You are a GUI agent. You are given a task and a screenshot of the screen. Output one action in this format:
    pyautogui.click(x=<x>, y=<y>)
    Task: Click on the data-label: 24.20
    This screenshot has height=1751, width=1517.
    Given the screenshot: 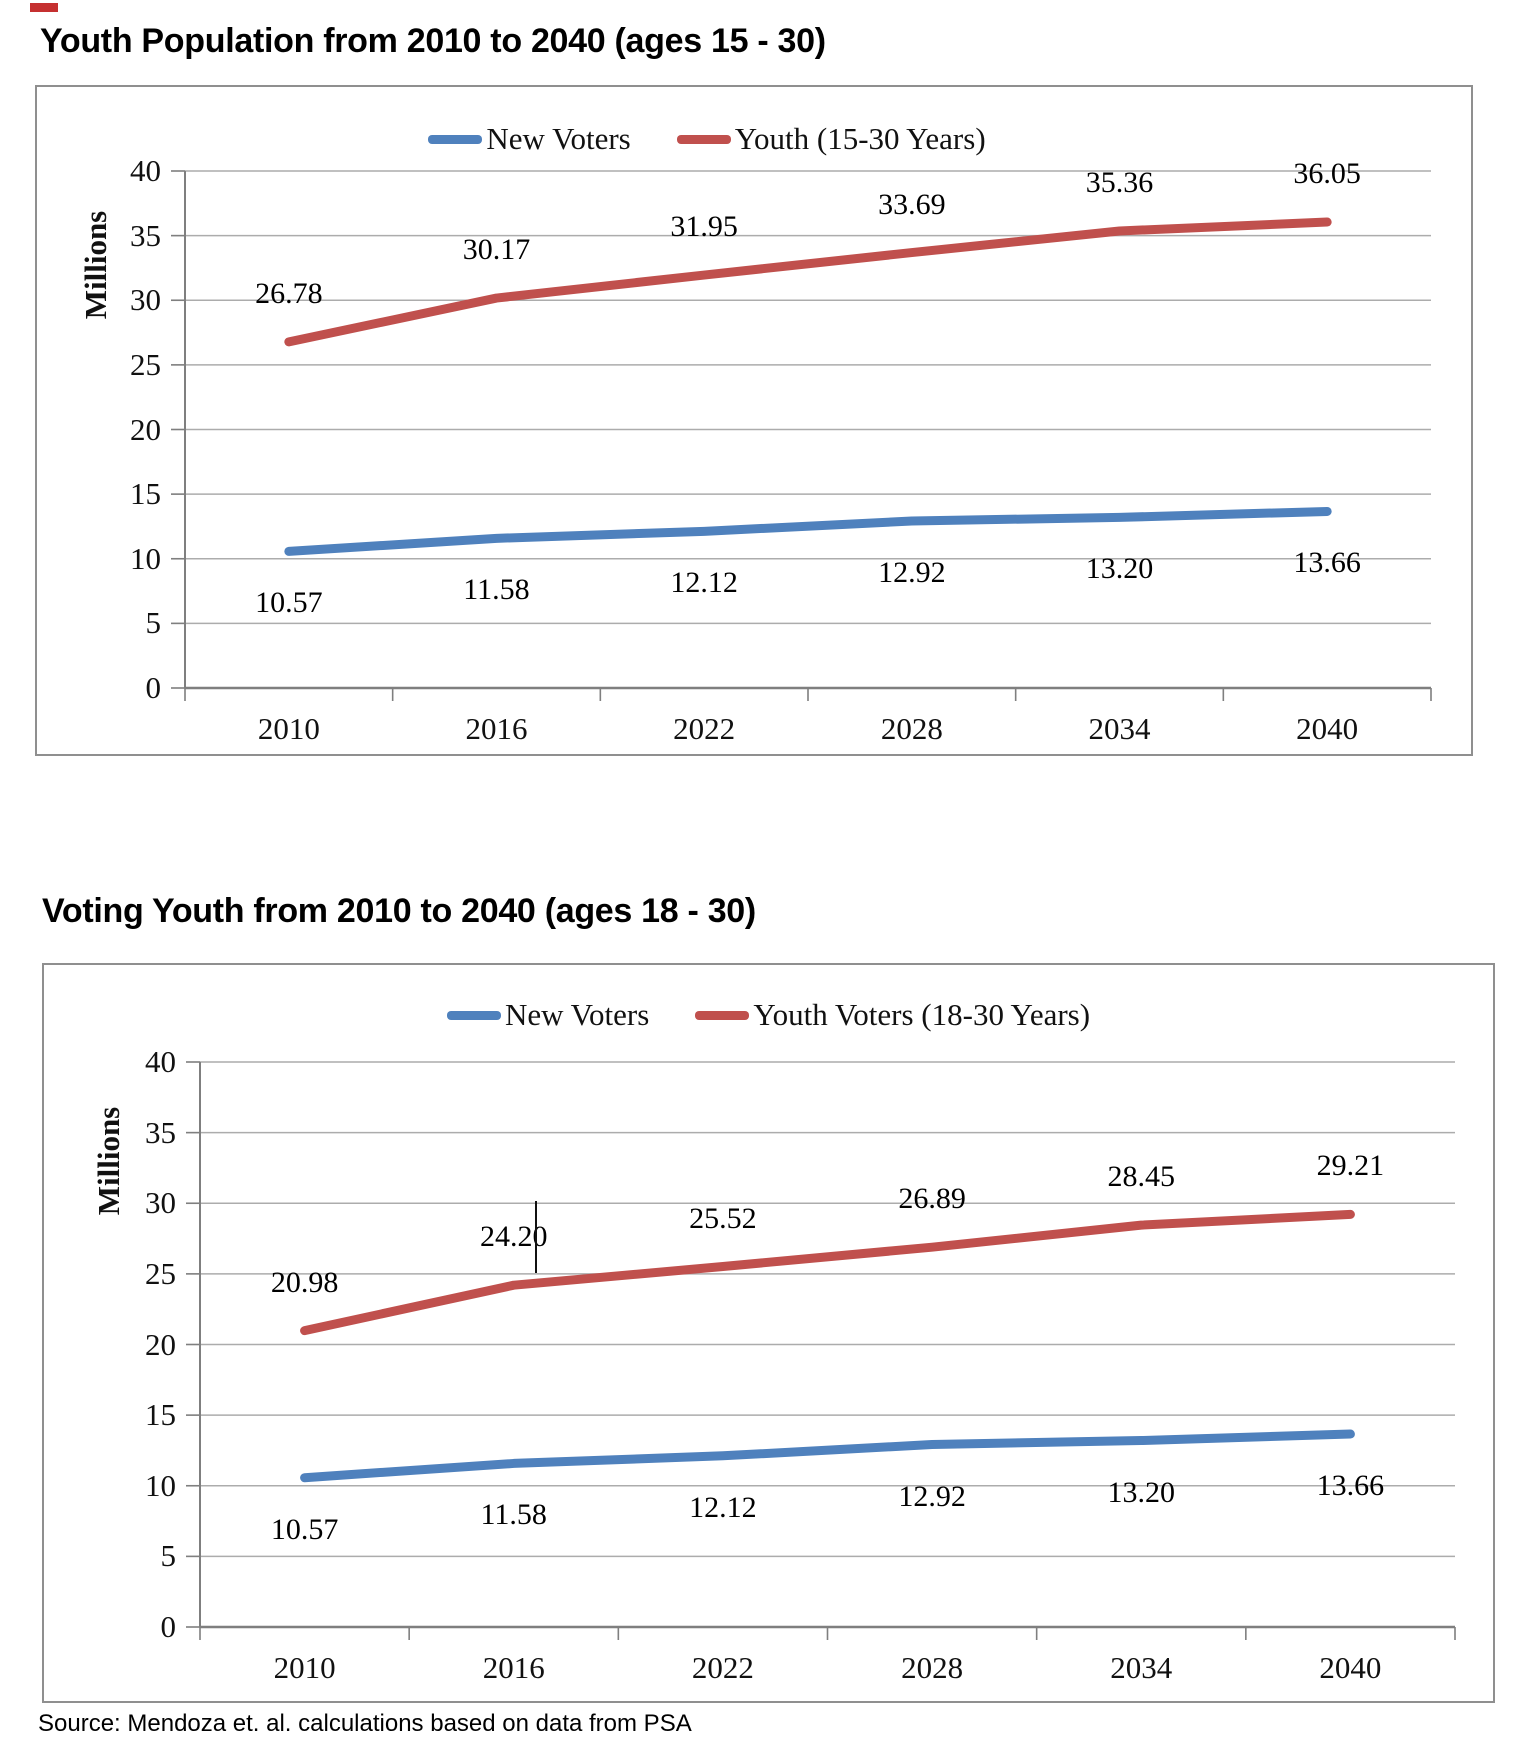 What is the action you would take?
    pyautogui.click(x=514, y=1237)
    